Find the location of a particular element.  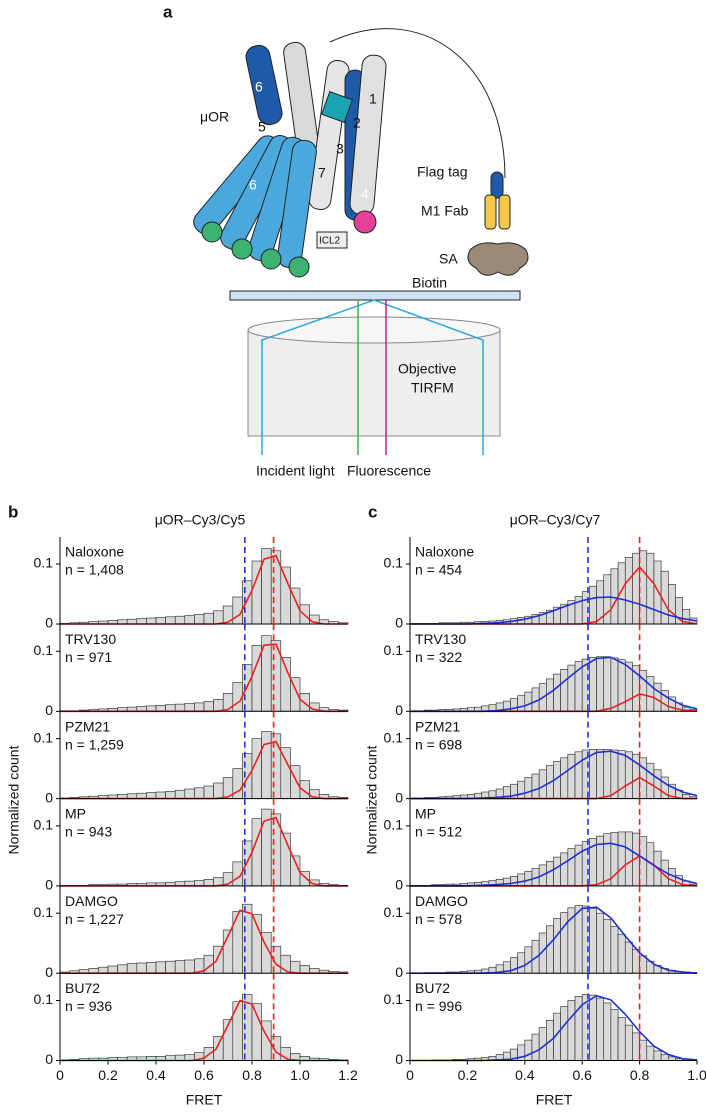

panel-subtitle: n = 971 is located at coordinates (88, 657).